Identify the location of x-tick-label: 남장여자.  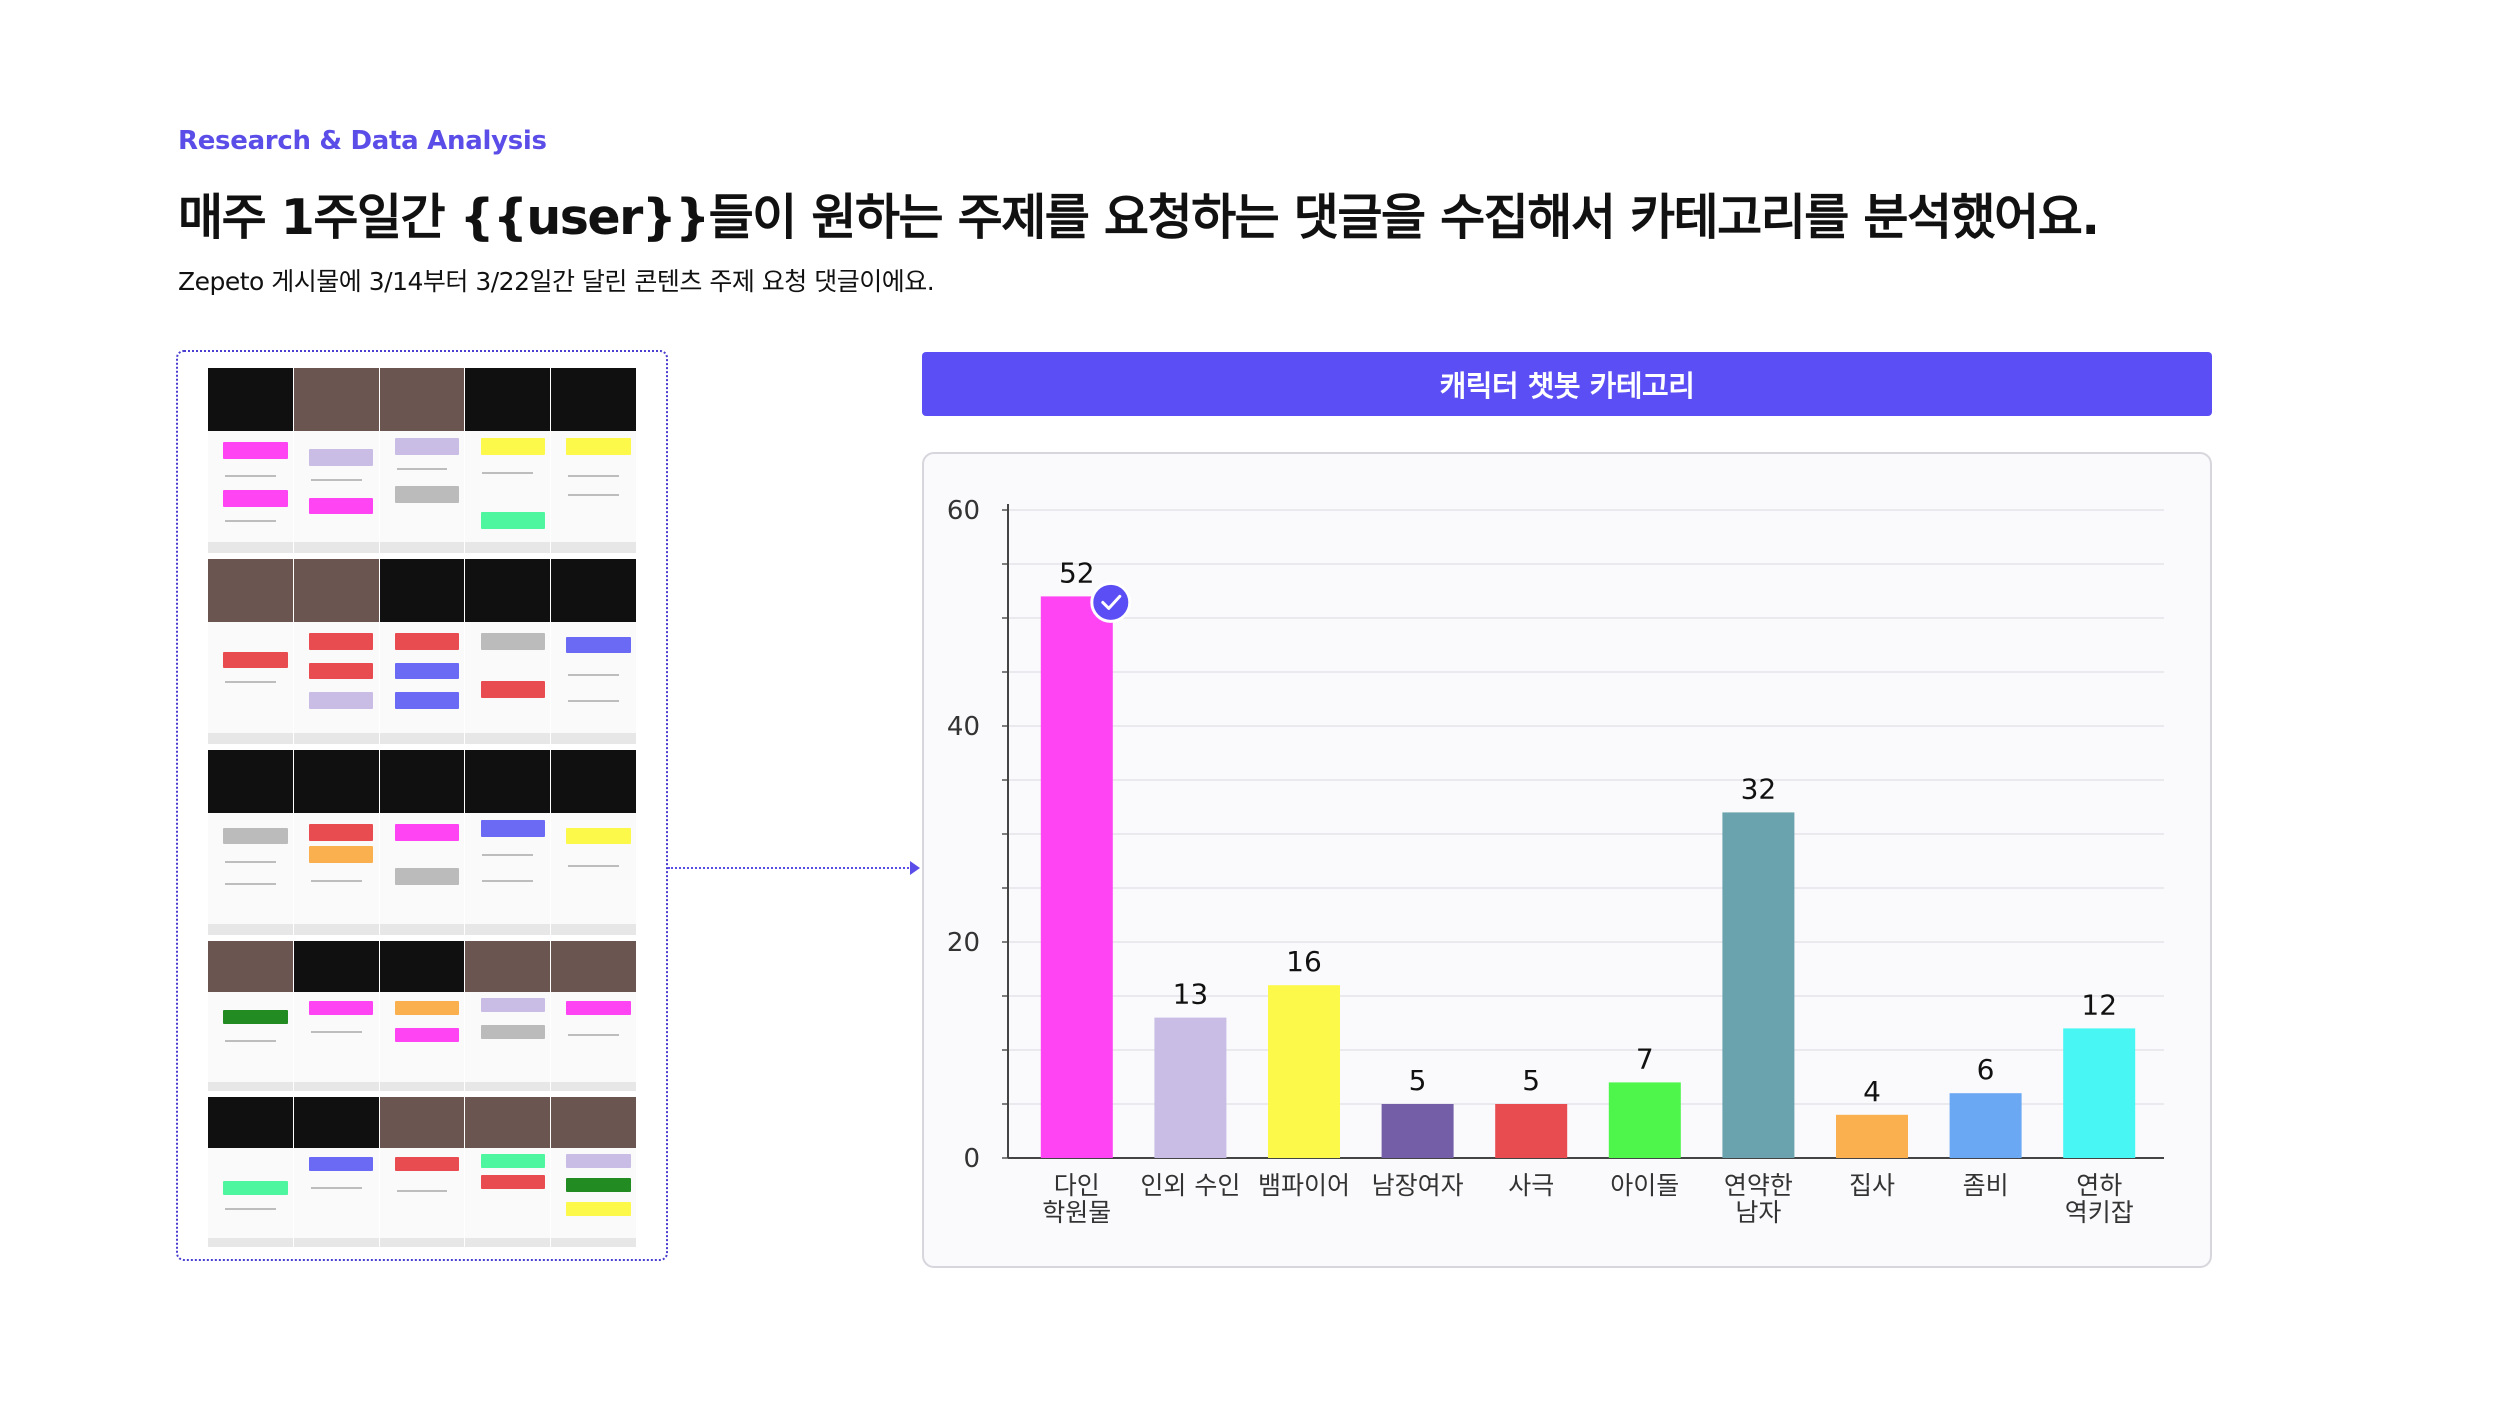
(1418, 1185).